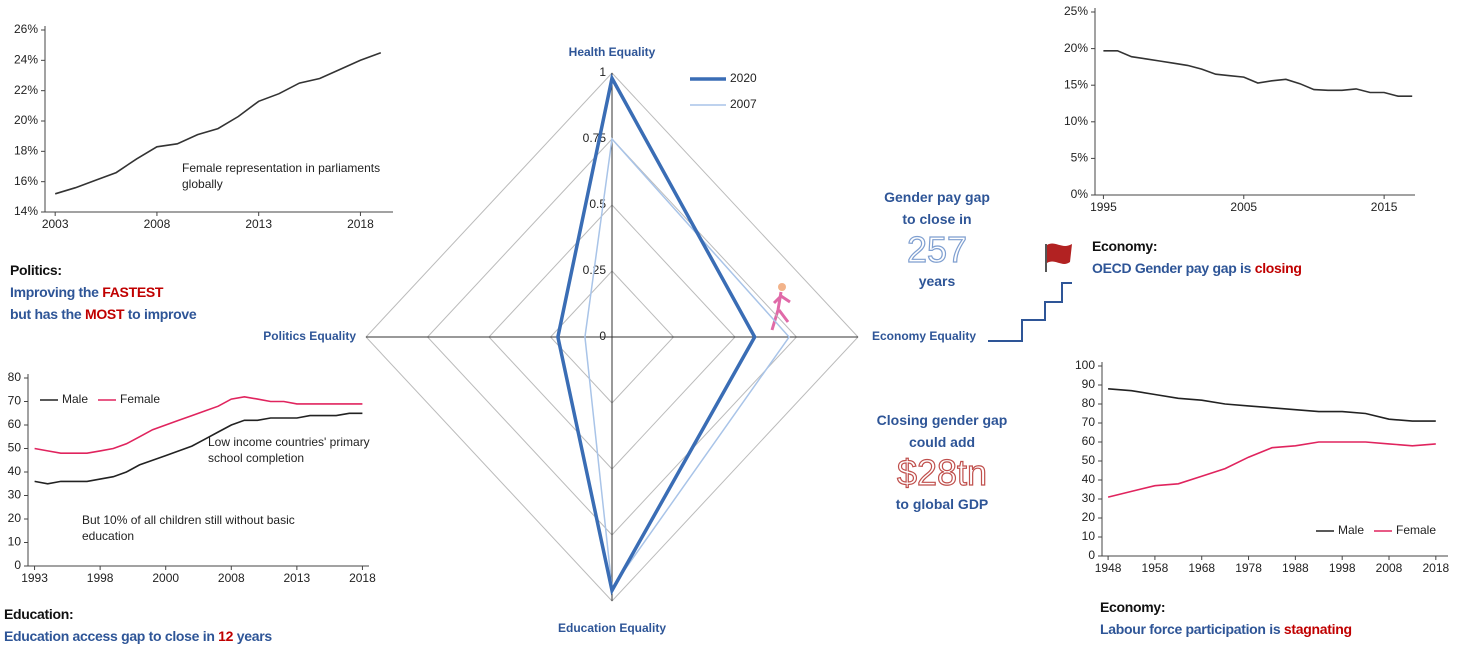 This screenshot has height=649, width=1465. Describe the element at coordinates (942, 420) in the screenshot. I see `callout-text: Closing gender gap` at that location.